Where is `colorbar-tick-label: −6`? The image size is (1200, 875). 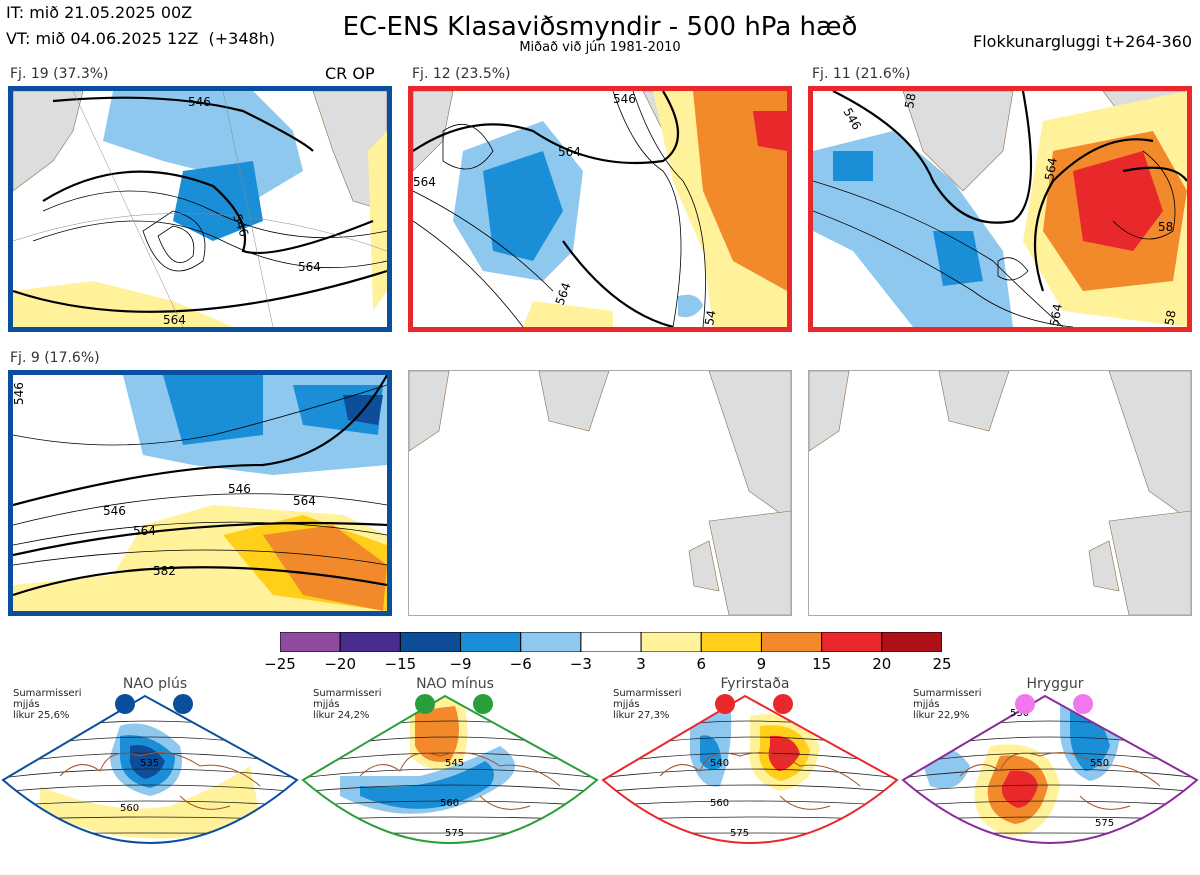 colorbar-tick-label: −6 is located at coordinates (520, 664).